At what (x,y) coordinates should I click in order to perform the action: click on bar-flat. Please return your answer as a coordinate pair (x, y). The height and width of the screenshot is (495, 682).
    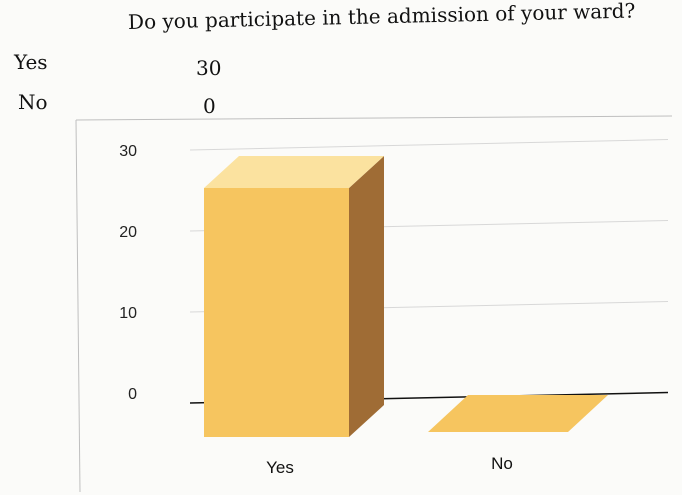
    Looking at the image, I should click on (518, 413).